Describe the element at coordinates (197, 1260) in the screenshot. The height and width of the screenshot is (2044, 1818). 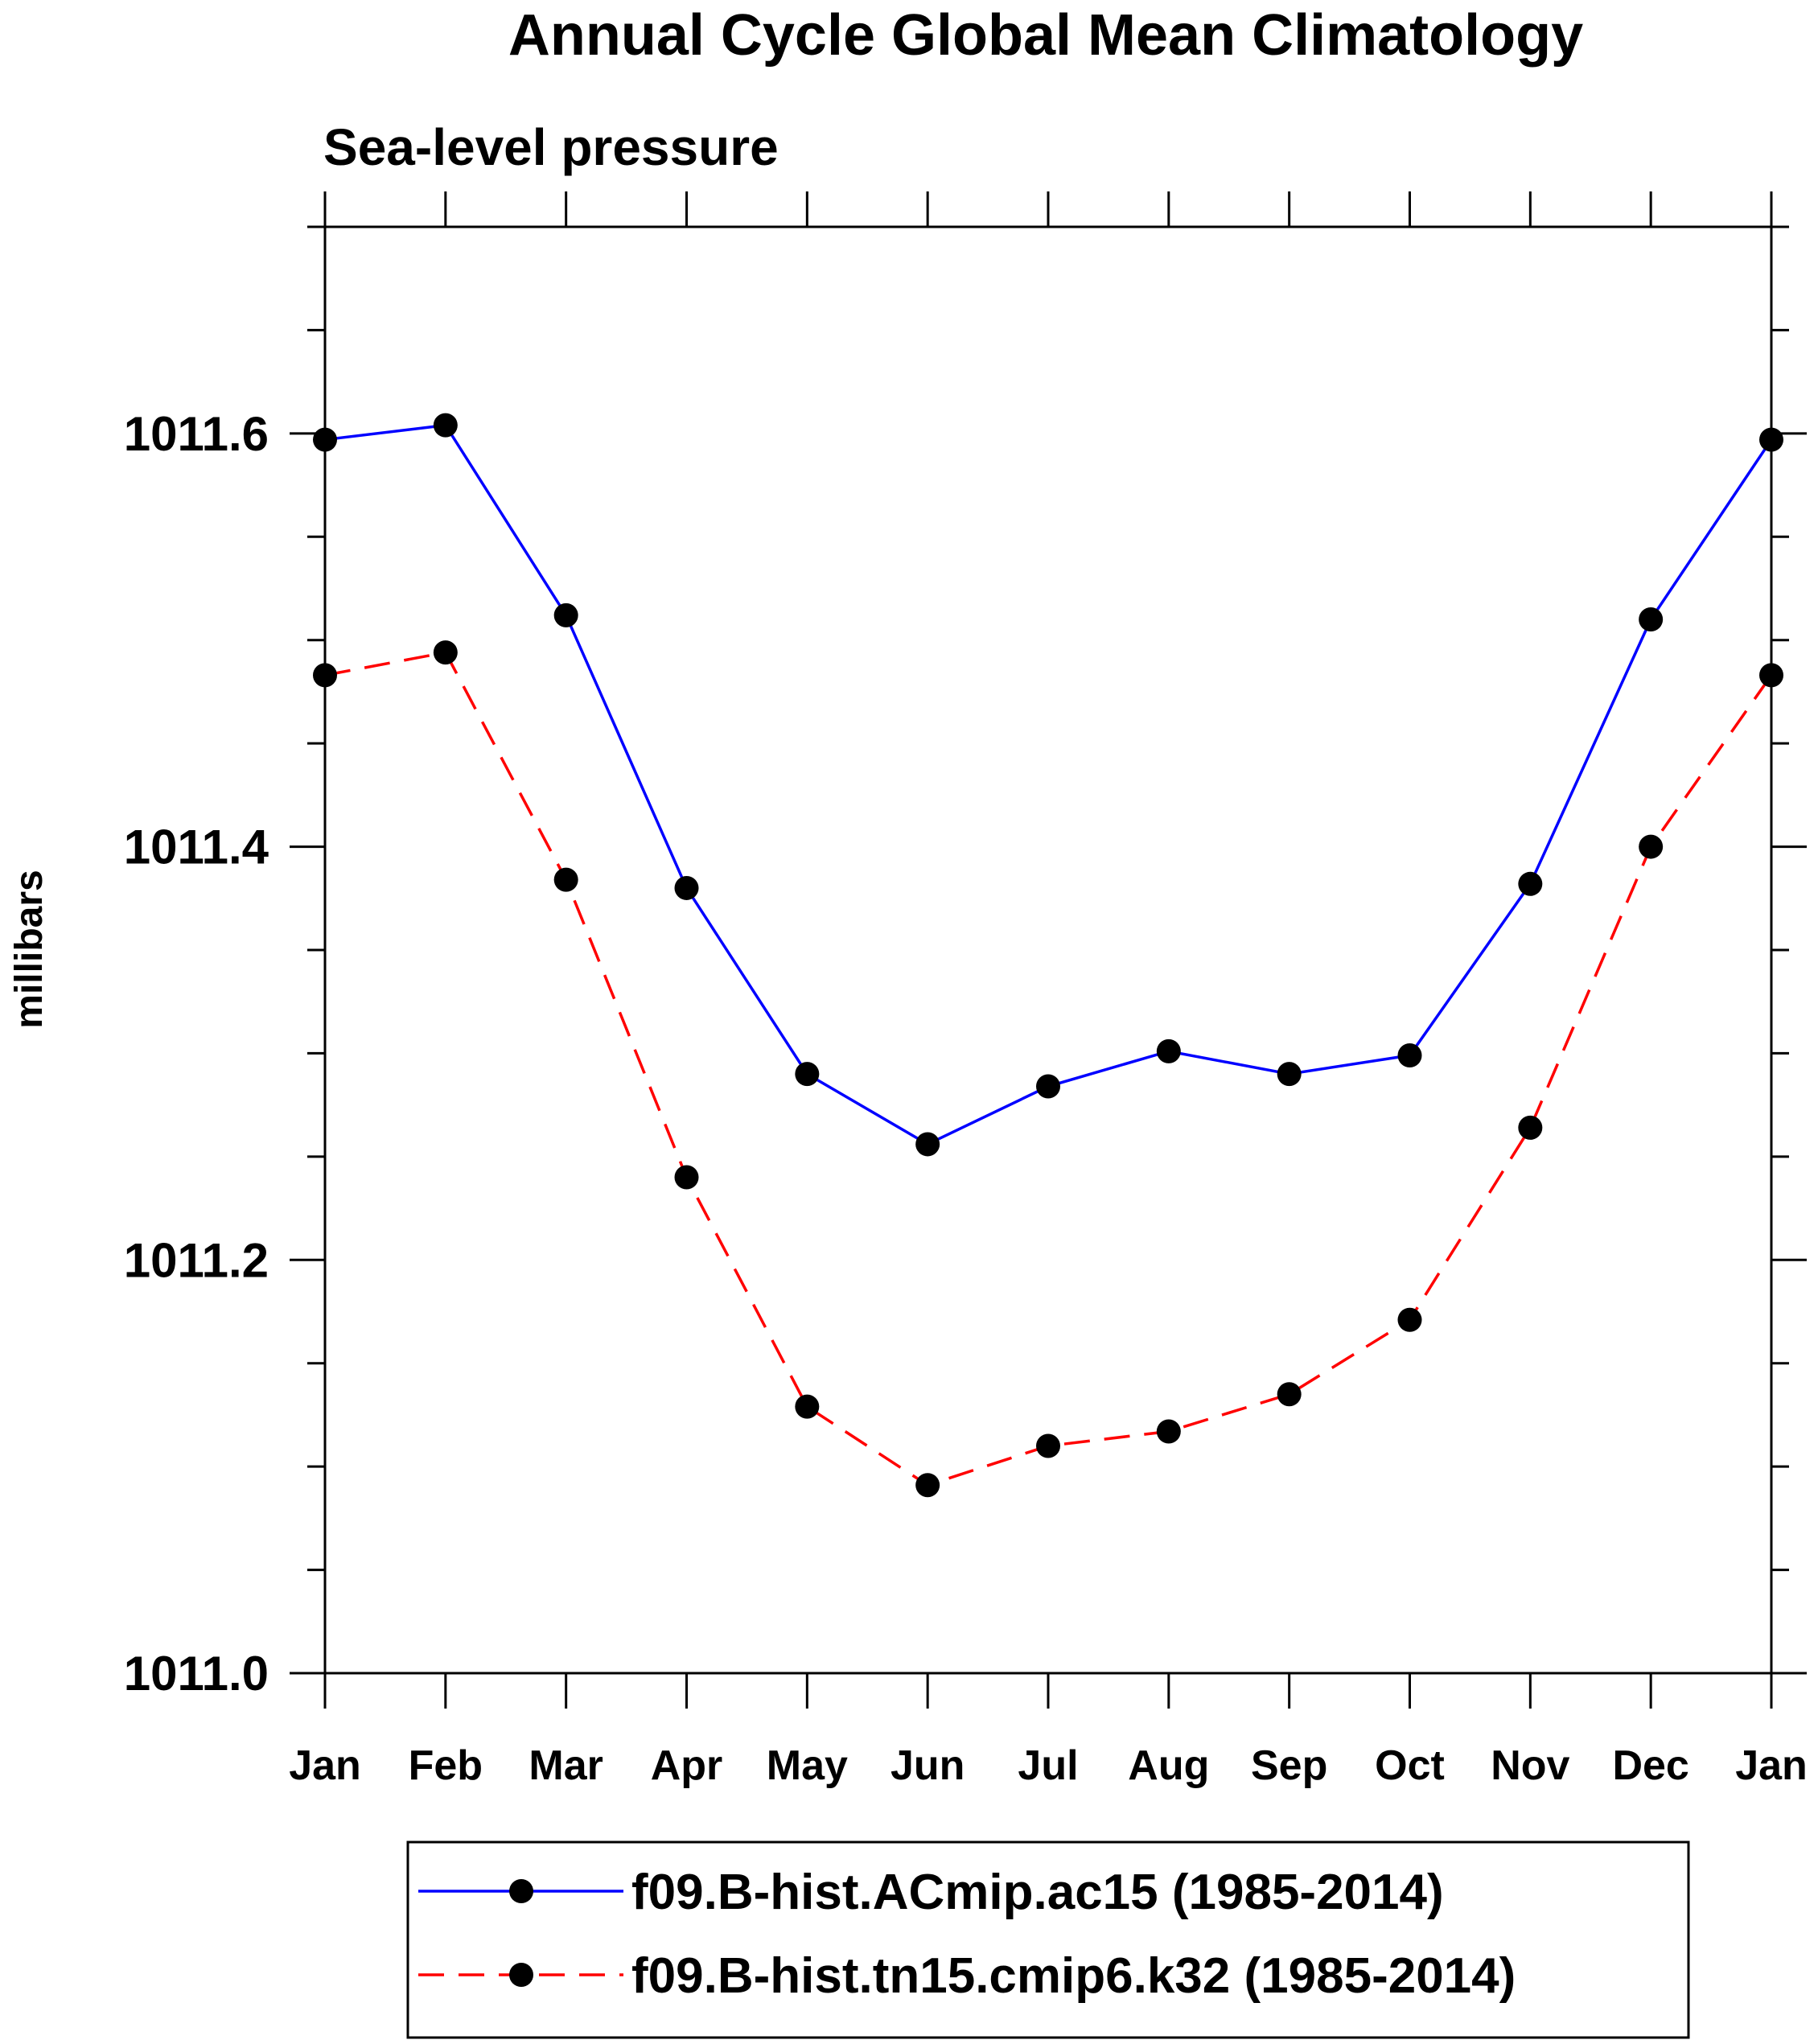
I see `y-tick-label: 1011.2` at that location.